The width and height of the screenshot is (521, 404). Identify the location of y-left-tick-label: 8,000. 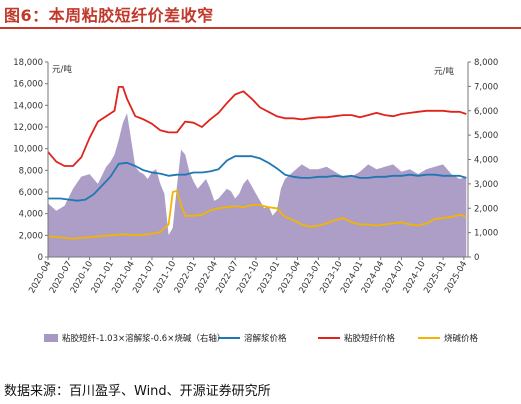
(31, 171).